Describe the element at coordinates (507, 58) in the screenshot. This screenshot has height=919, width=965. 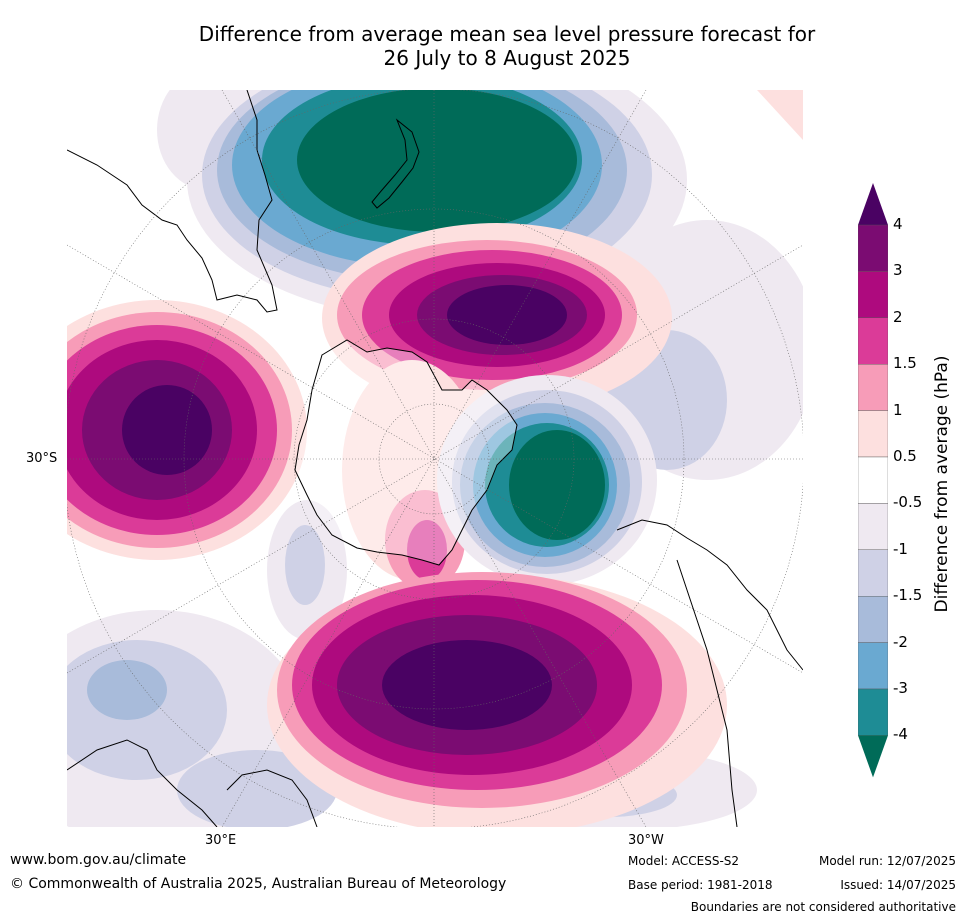
I see `title-line-2: 26 July to 8 August 2025` at that location.